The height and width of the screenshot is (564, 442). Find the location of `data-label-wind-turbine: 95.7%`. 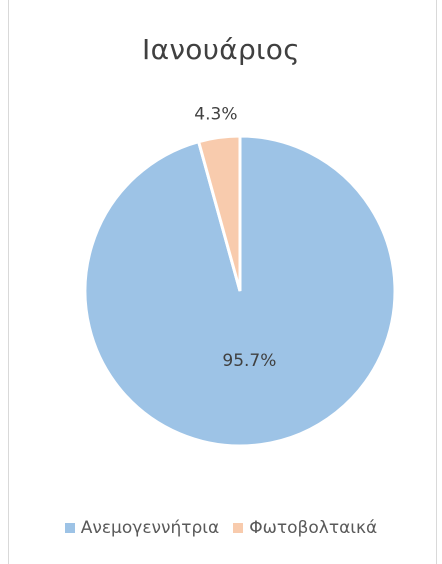

data-label-wind-turbine: 95.7% is located at coordinates (249, 361).